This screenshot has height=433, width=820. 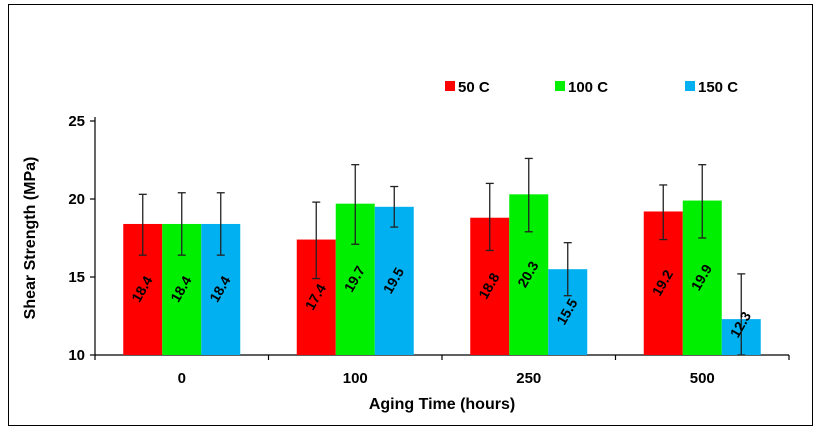 What do you see at coordinates (702, 378) in the screenshot?
I see `x-tick-label: 500` at bounding box center [702, 378].